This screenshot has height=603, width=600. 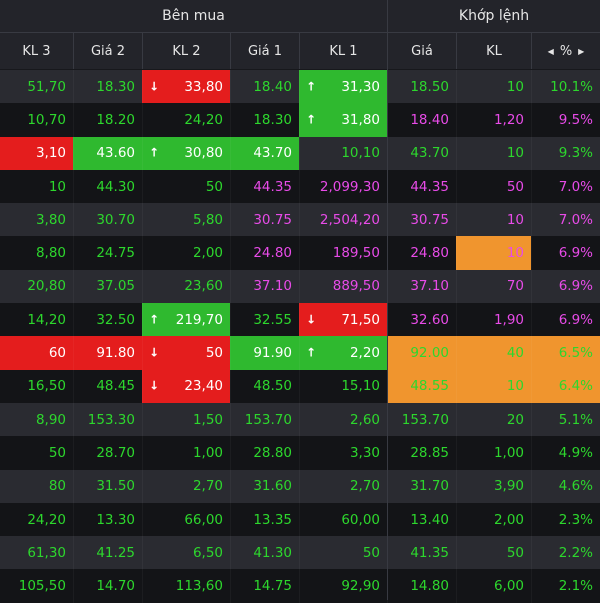 What do you see at coordinates (565, 87) in the screenshot?
I see `cell-percent: 10.1%` at bounding box center [565, 87].